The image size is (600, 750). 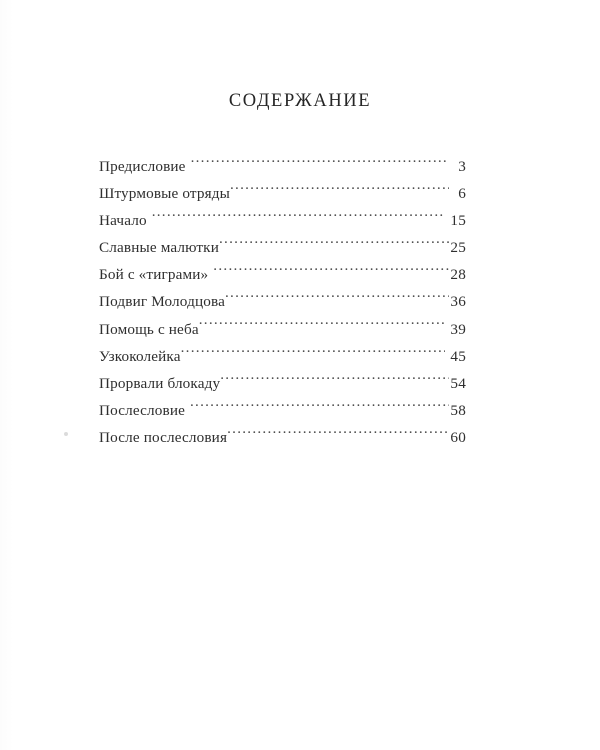 I want to click on toc-entry: Помощь с неба 39, so click(x=282, y=329).